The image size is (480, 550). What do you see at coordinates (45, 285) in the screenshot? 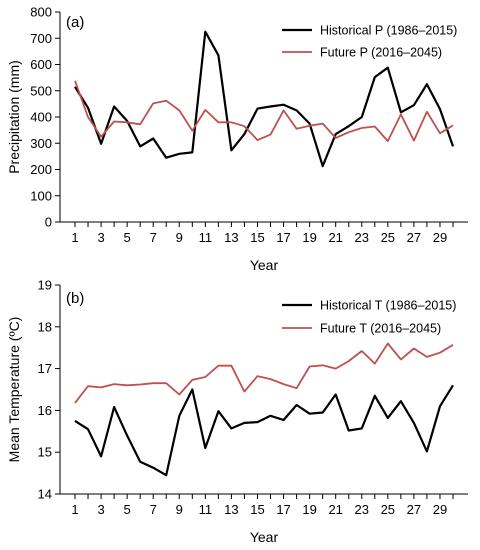
I see `y-tick-label: 19` at bounding box center [45, 285].